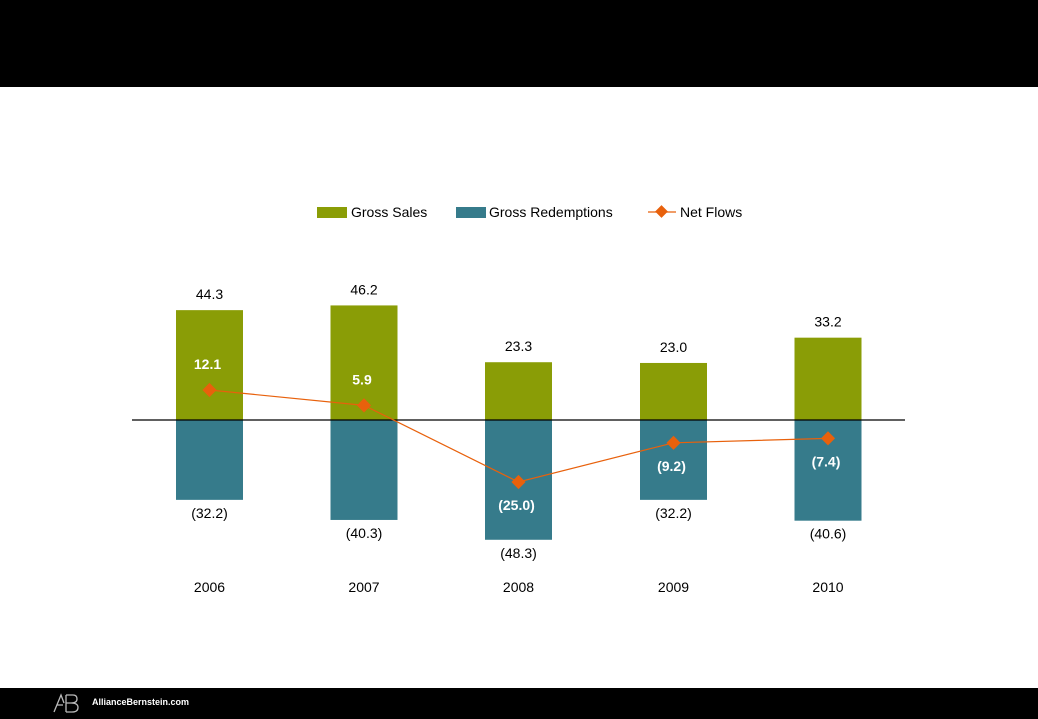  Describe the element at coordinates (141, 702) in the screenshot. I see `footer-website: AllianceBernstein.com` at that location.